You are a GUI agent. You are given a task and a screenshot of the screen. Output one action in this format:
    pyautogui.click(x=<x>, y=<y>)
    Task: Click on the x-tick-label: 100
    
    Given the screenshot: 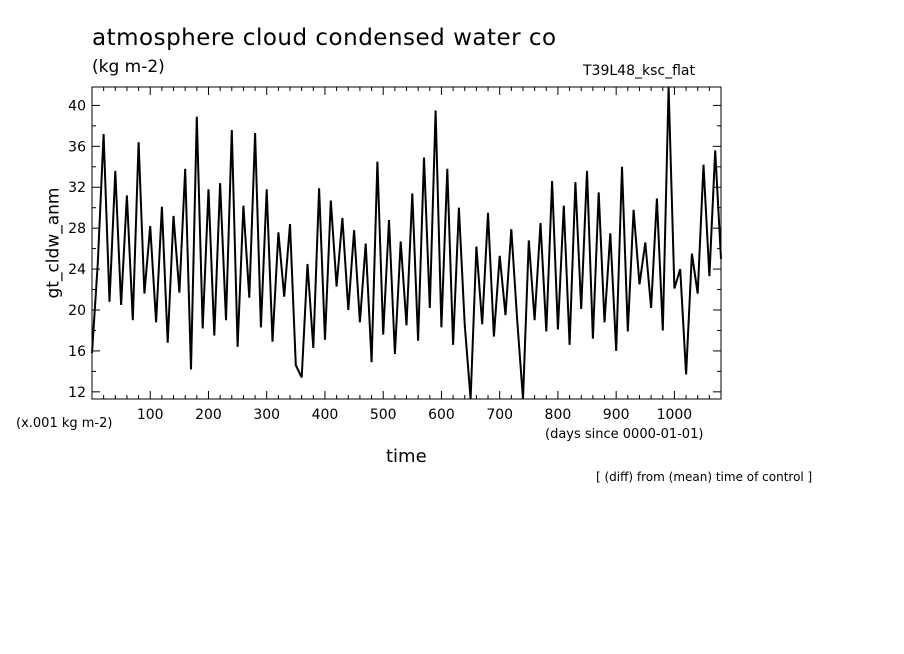 What is the action you would take?
    pyautogui.click(x=150, y=415)
    